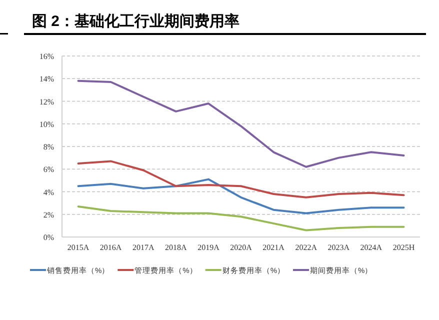 This screenshot has height=320, width=439. What do you see at coordinates (403, 247) in the screenshot?
I see `x-tick-label: 2025H` at bounding box center [403, 247].